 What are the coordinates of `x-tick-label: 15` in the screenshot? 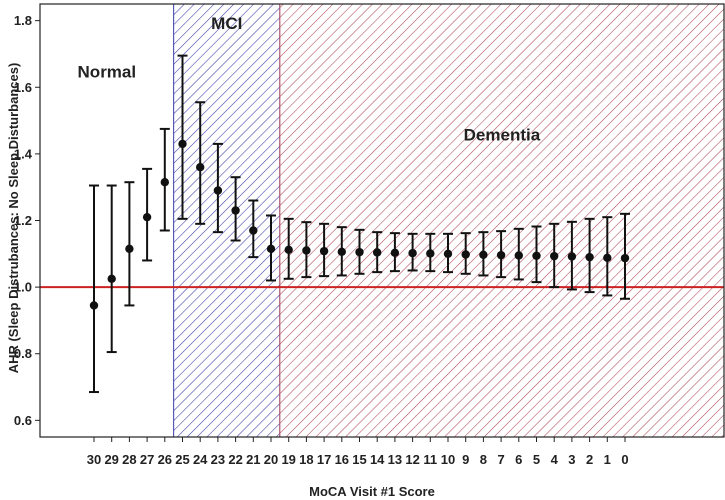 It's located at (359, 459).